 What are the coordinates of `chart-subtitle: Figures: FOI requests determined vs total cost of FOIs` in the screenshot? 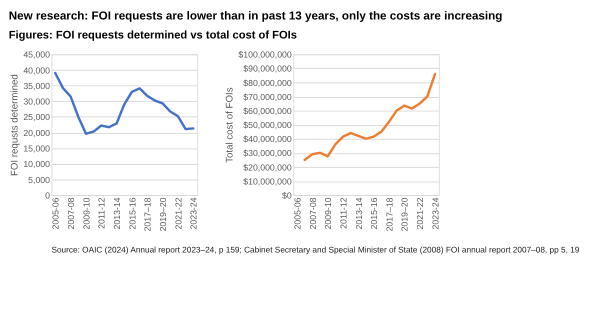 It's located at (152, 36).